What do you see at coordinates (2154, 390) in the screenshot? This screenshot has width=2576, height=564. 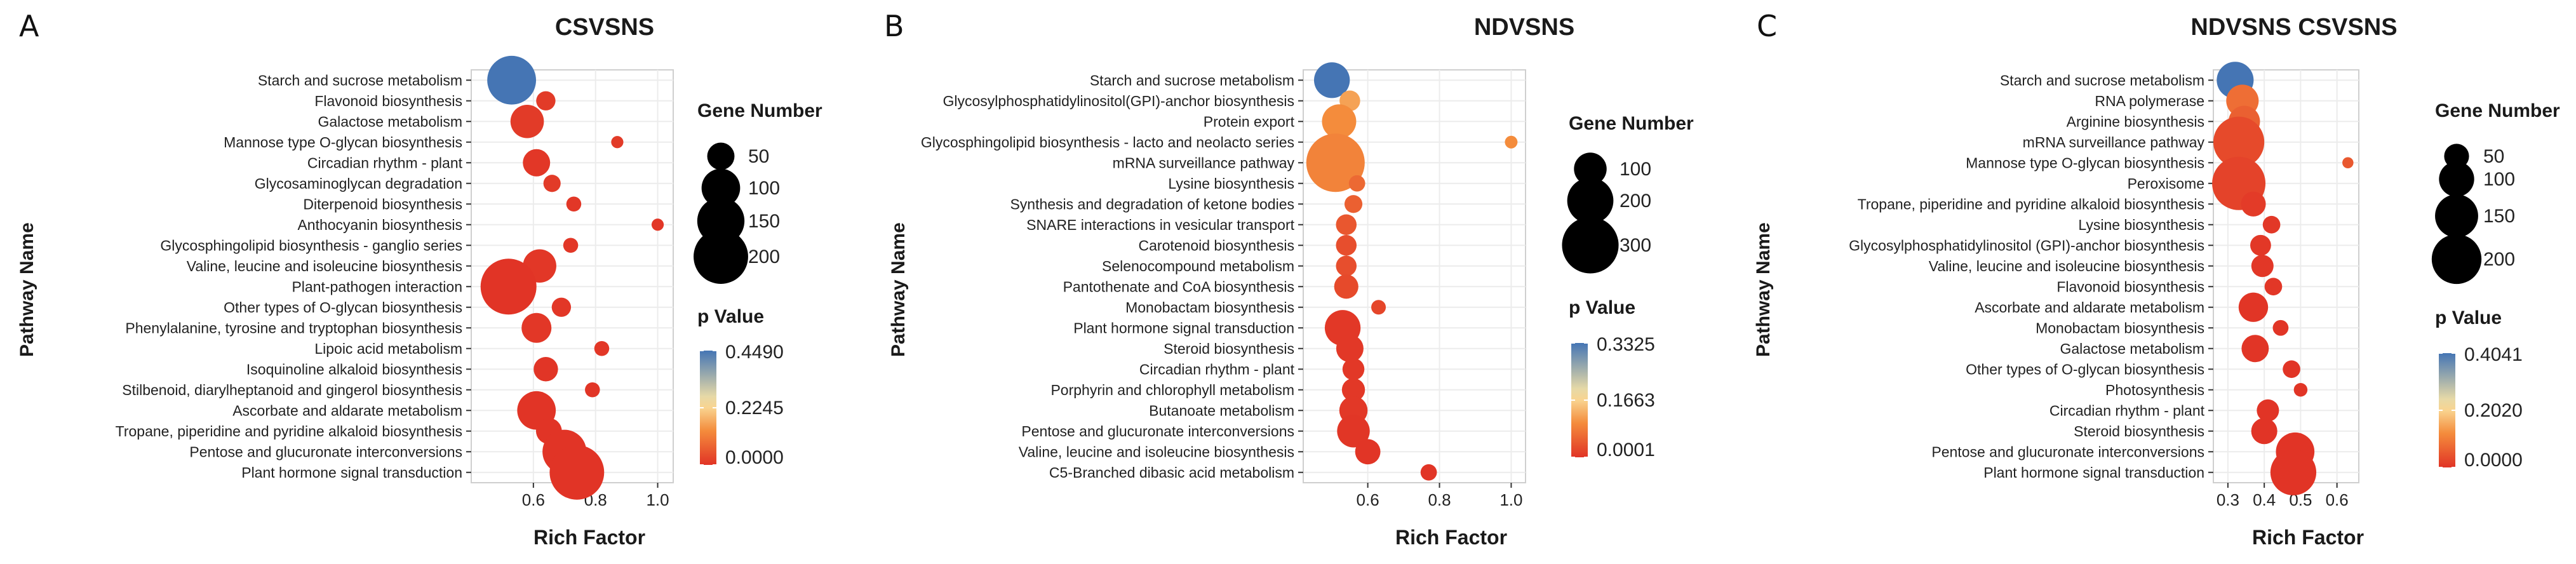 I see `y-tick-label: Photosynthesis` at bounding box center [2154, 390].